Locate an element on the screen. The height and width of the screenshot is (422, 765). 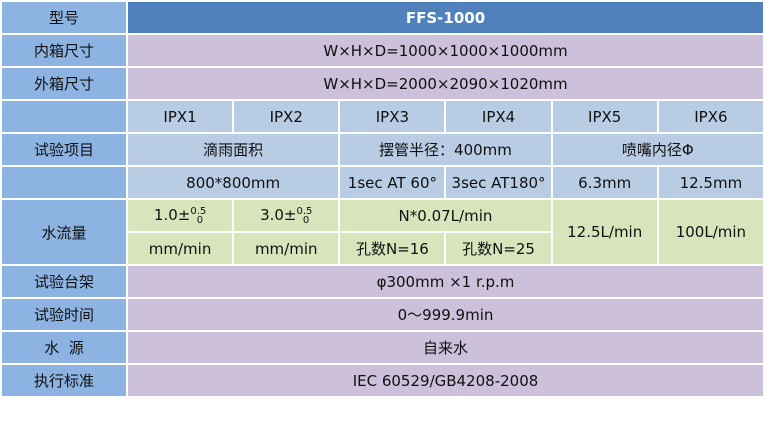
label-model: 型号 is located at coordinates (64, 17).